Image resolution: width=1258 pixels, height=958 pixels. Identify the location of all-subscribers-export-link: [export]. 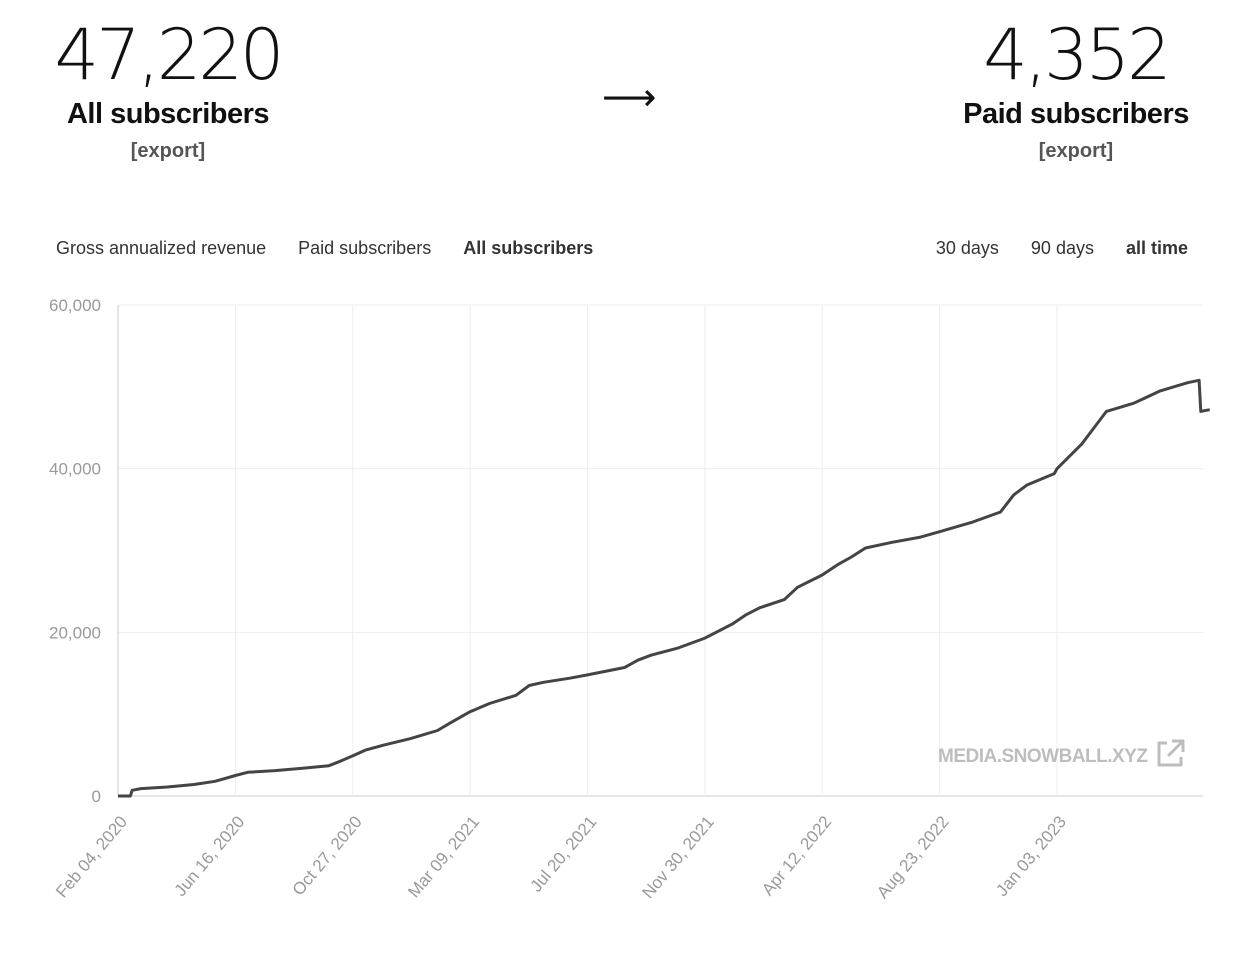
(168, 151).